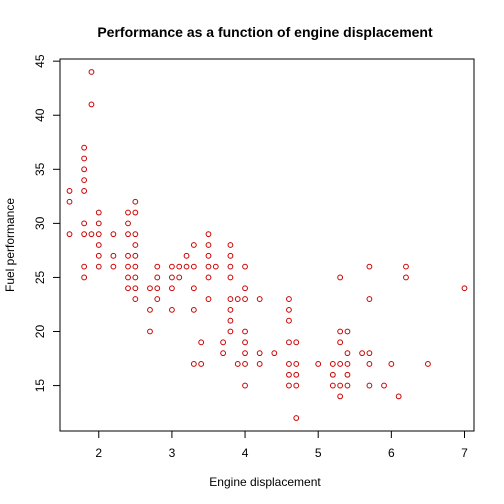 This screenshot has width=504, height=504. I want to click on y-tick-label: 35, so click(40, 169).